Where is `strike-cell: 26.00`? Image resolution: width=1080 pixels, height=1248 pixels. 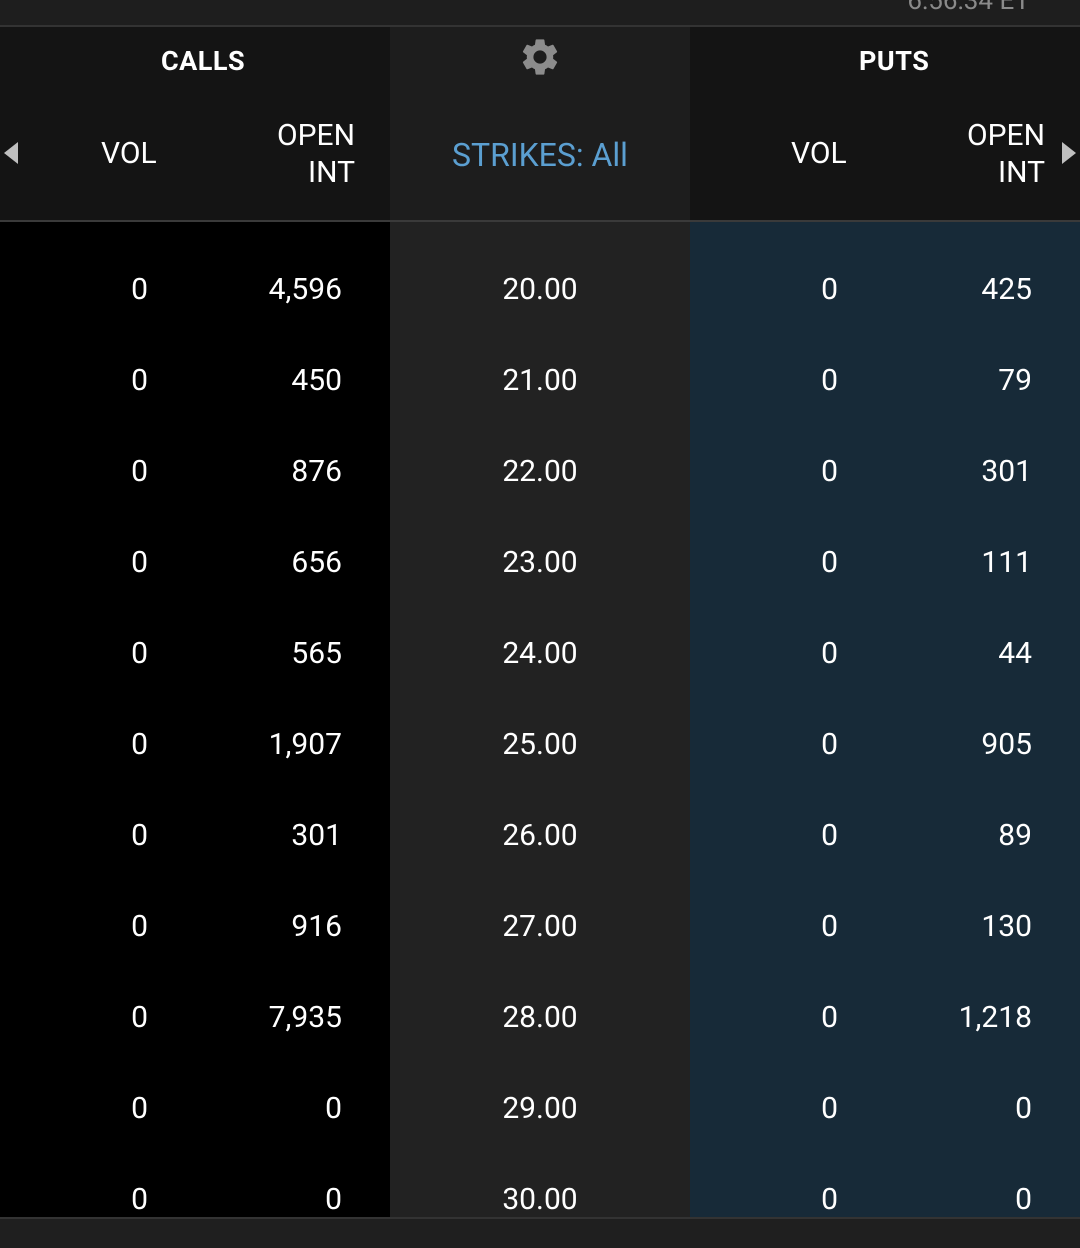
strike-cell: 26.00 is located at coordinates (540, 835).